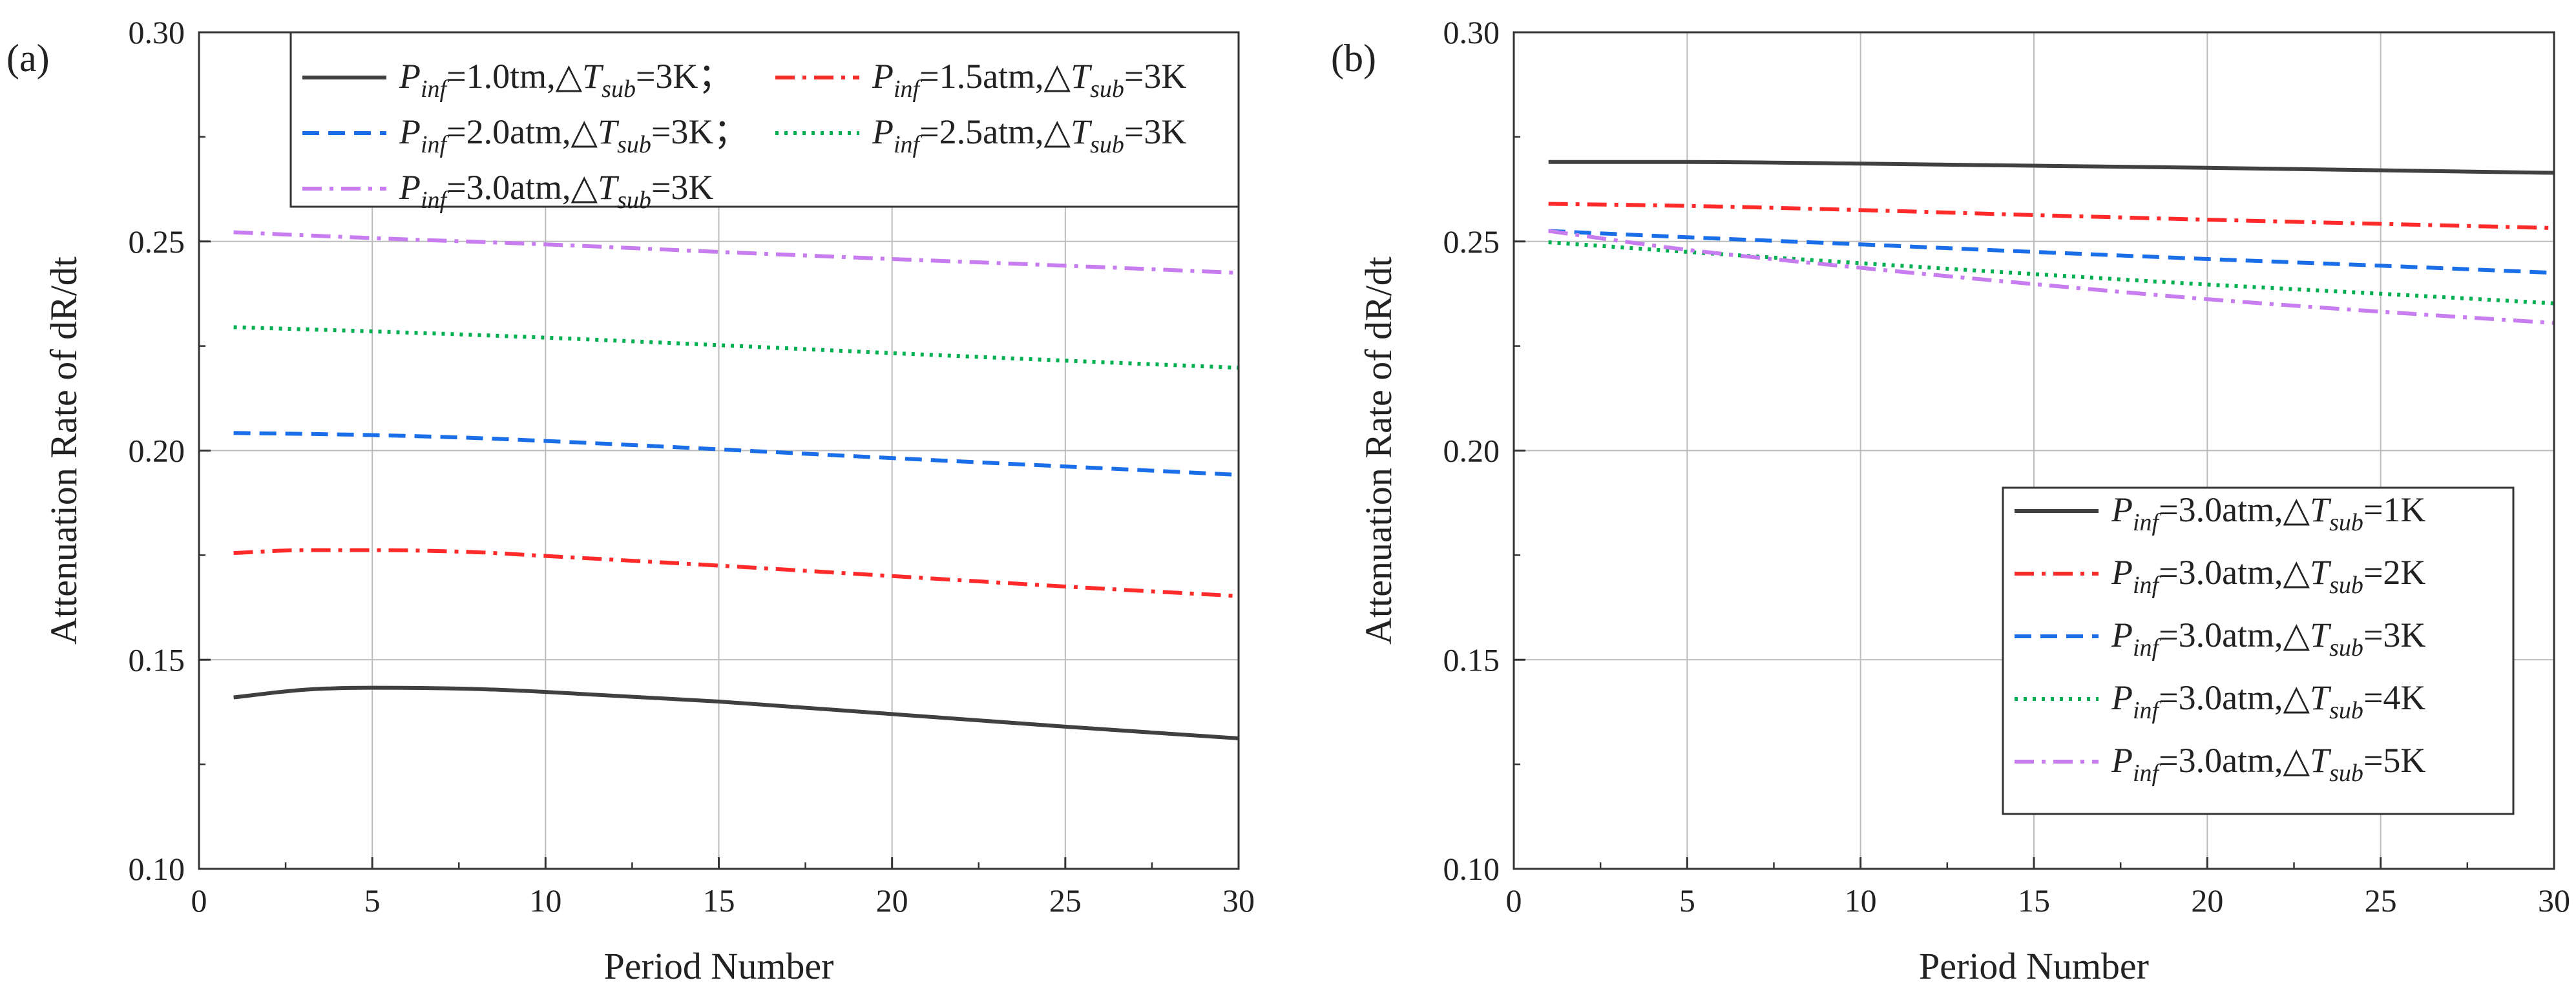 The width and height of the screenshot is (2576, 1000). What do you see at coordinates (1029, 135) in the screenshot?
I see `legend-label-4: Pinf=2.5atm,△Tsub=3K` at bounding box center [1029, 135].